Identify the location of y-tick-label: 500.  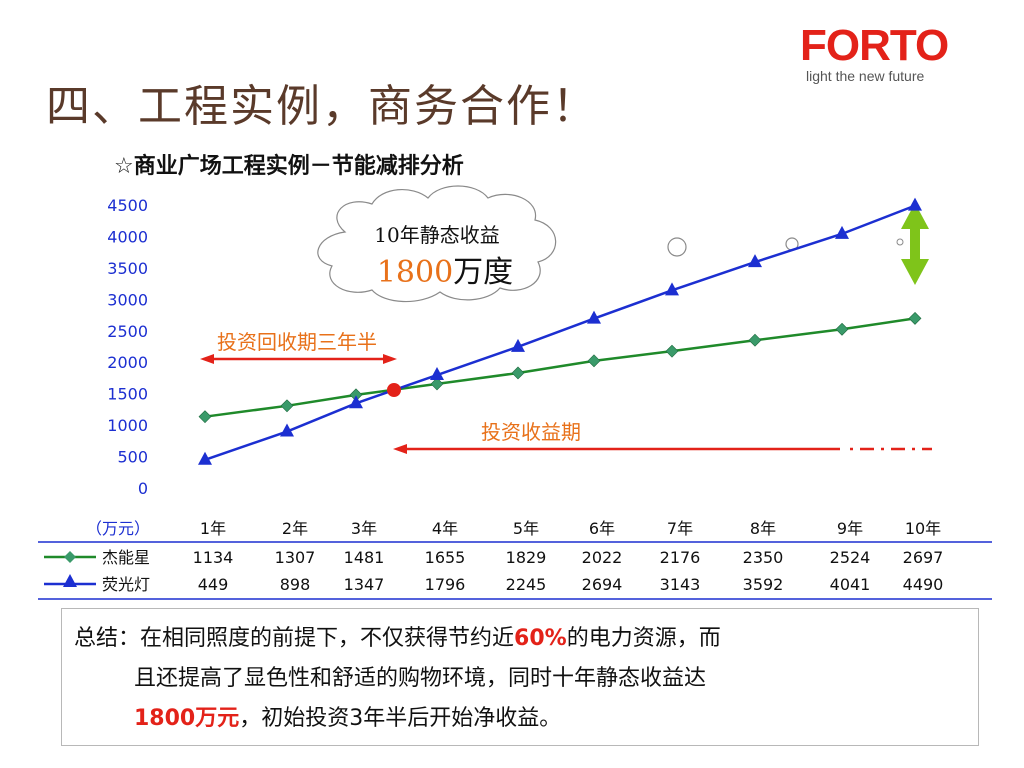
(132, 457).